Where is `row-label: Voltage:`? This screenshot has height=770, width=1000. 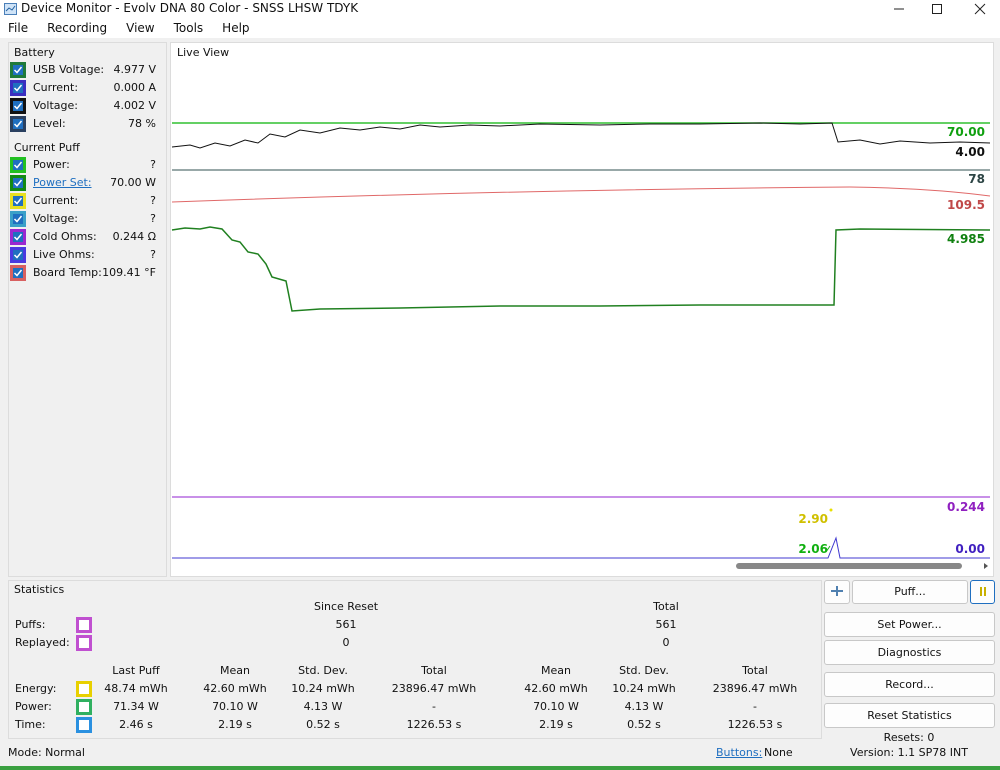
row-label: Voltage: is located at coordinates (55, 218).